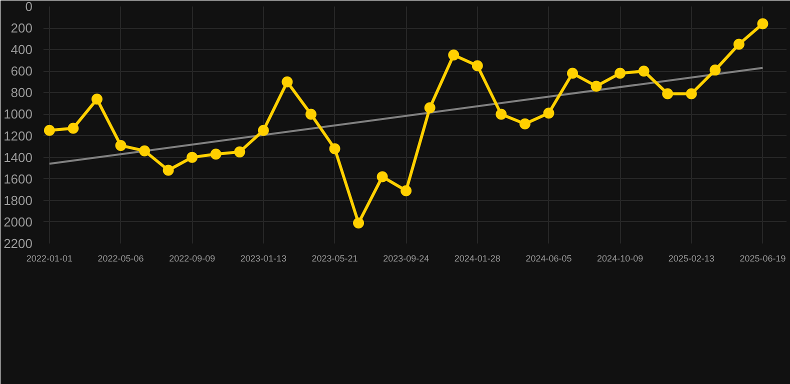 The image size is (790, 384). Describe the element at coordinates (477, 259) in the screenshot. I see `x-tick-label: 2024-01-28` at that location.